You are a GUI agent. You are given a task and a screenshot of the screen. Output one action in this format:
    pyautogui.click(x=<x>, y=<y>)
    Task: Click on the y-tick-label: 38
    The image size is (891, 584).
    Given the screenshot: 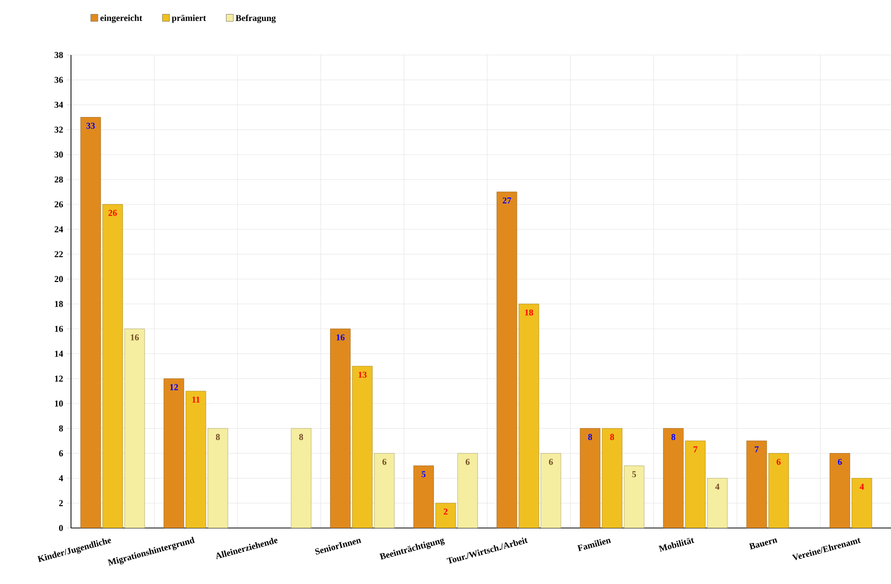 What is the action you would take?
    pyautogui.click(x=58, y=55)
    